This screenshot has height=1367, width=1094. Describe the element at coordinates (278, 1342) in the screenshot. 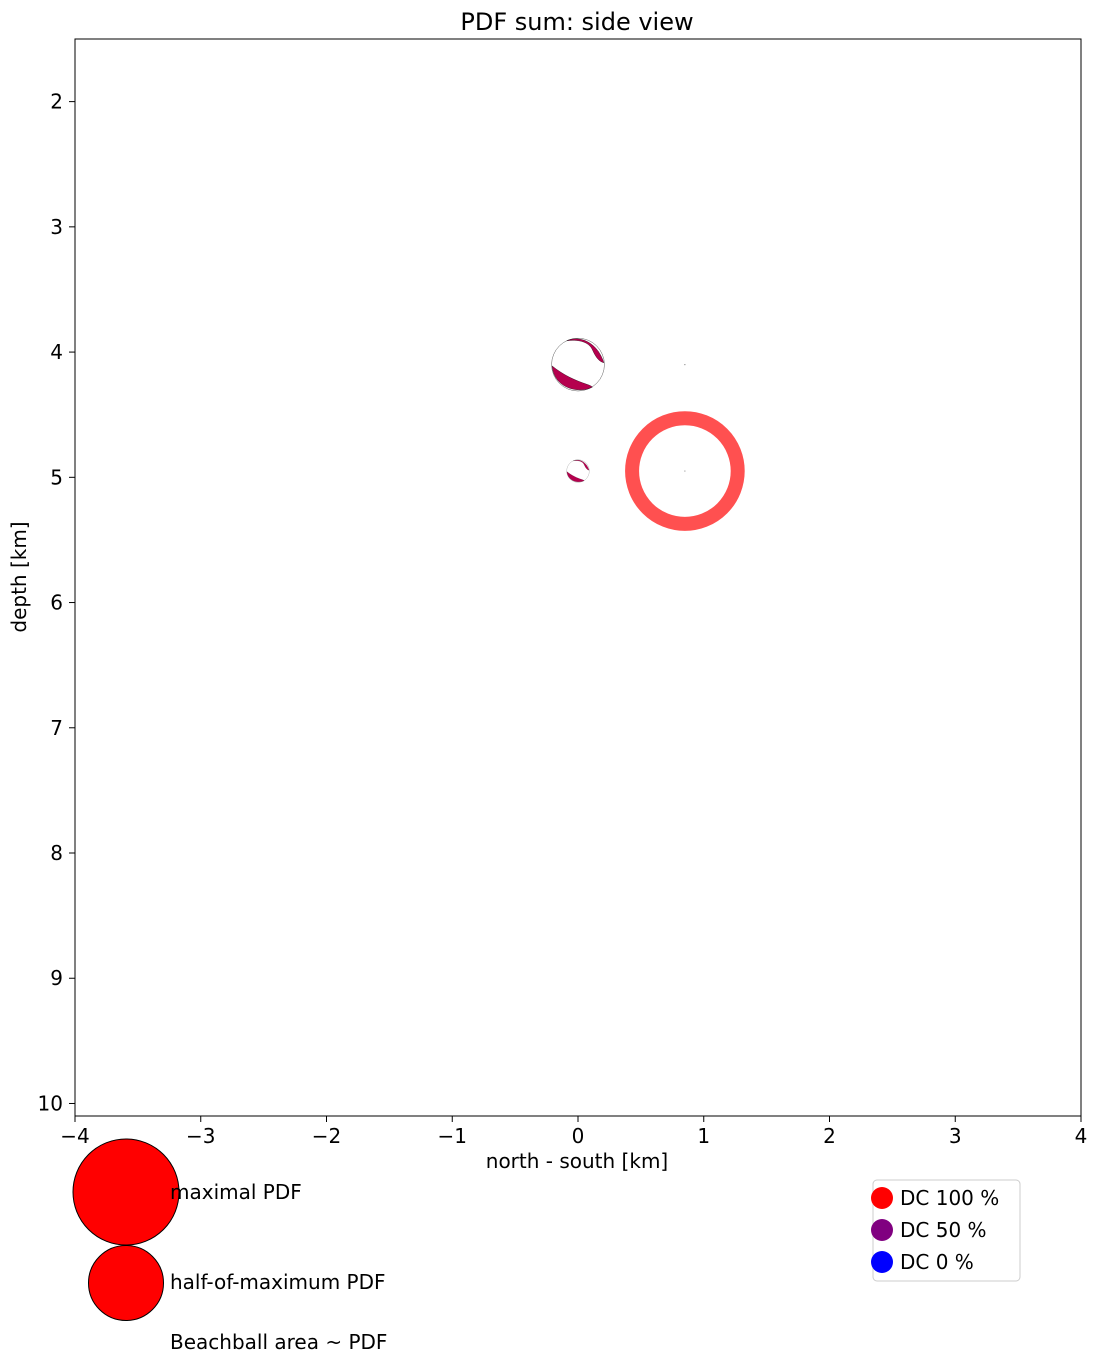

I see `size-legend-caption: Beachball area ~ PDF` at that location.